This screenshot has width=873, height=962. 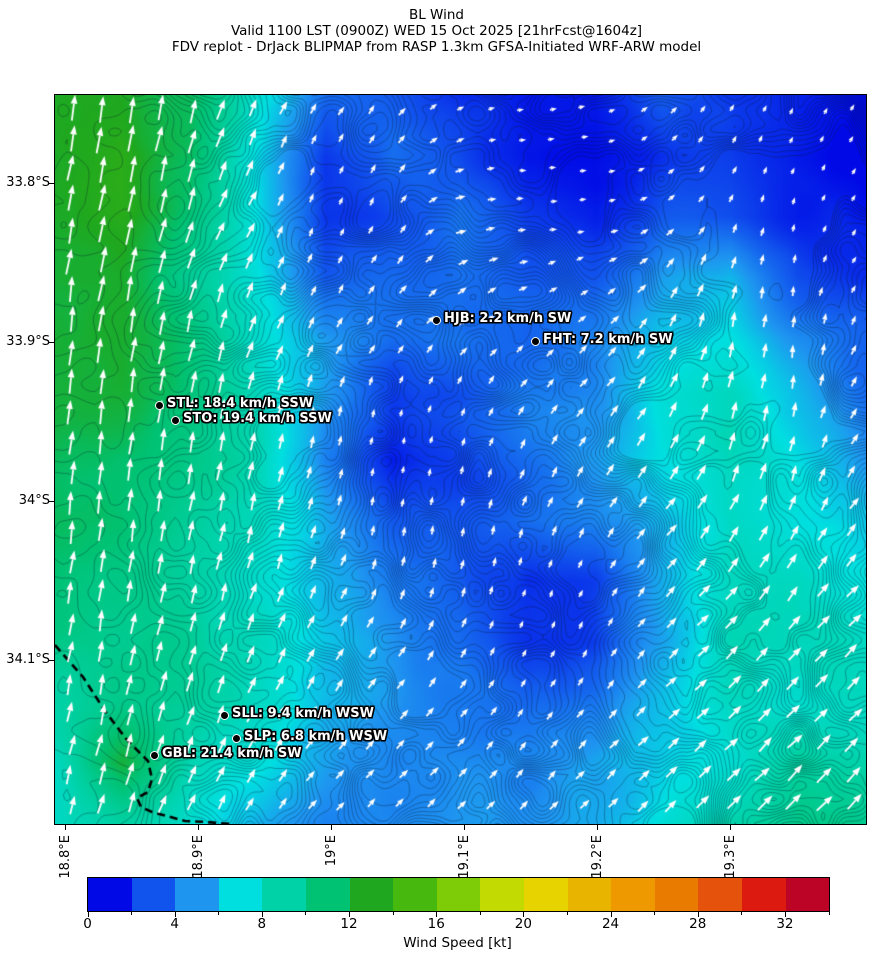 What do you see at coordinates (236, 738) in the screenshot?
I see `station-dot-slp` at bounding box center [236, 738].